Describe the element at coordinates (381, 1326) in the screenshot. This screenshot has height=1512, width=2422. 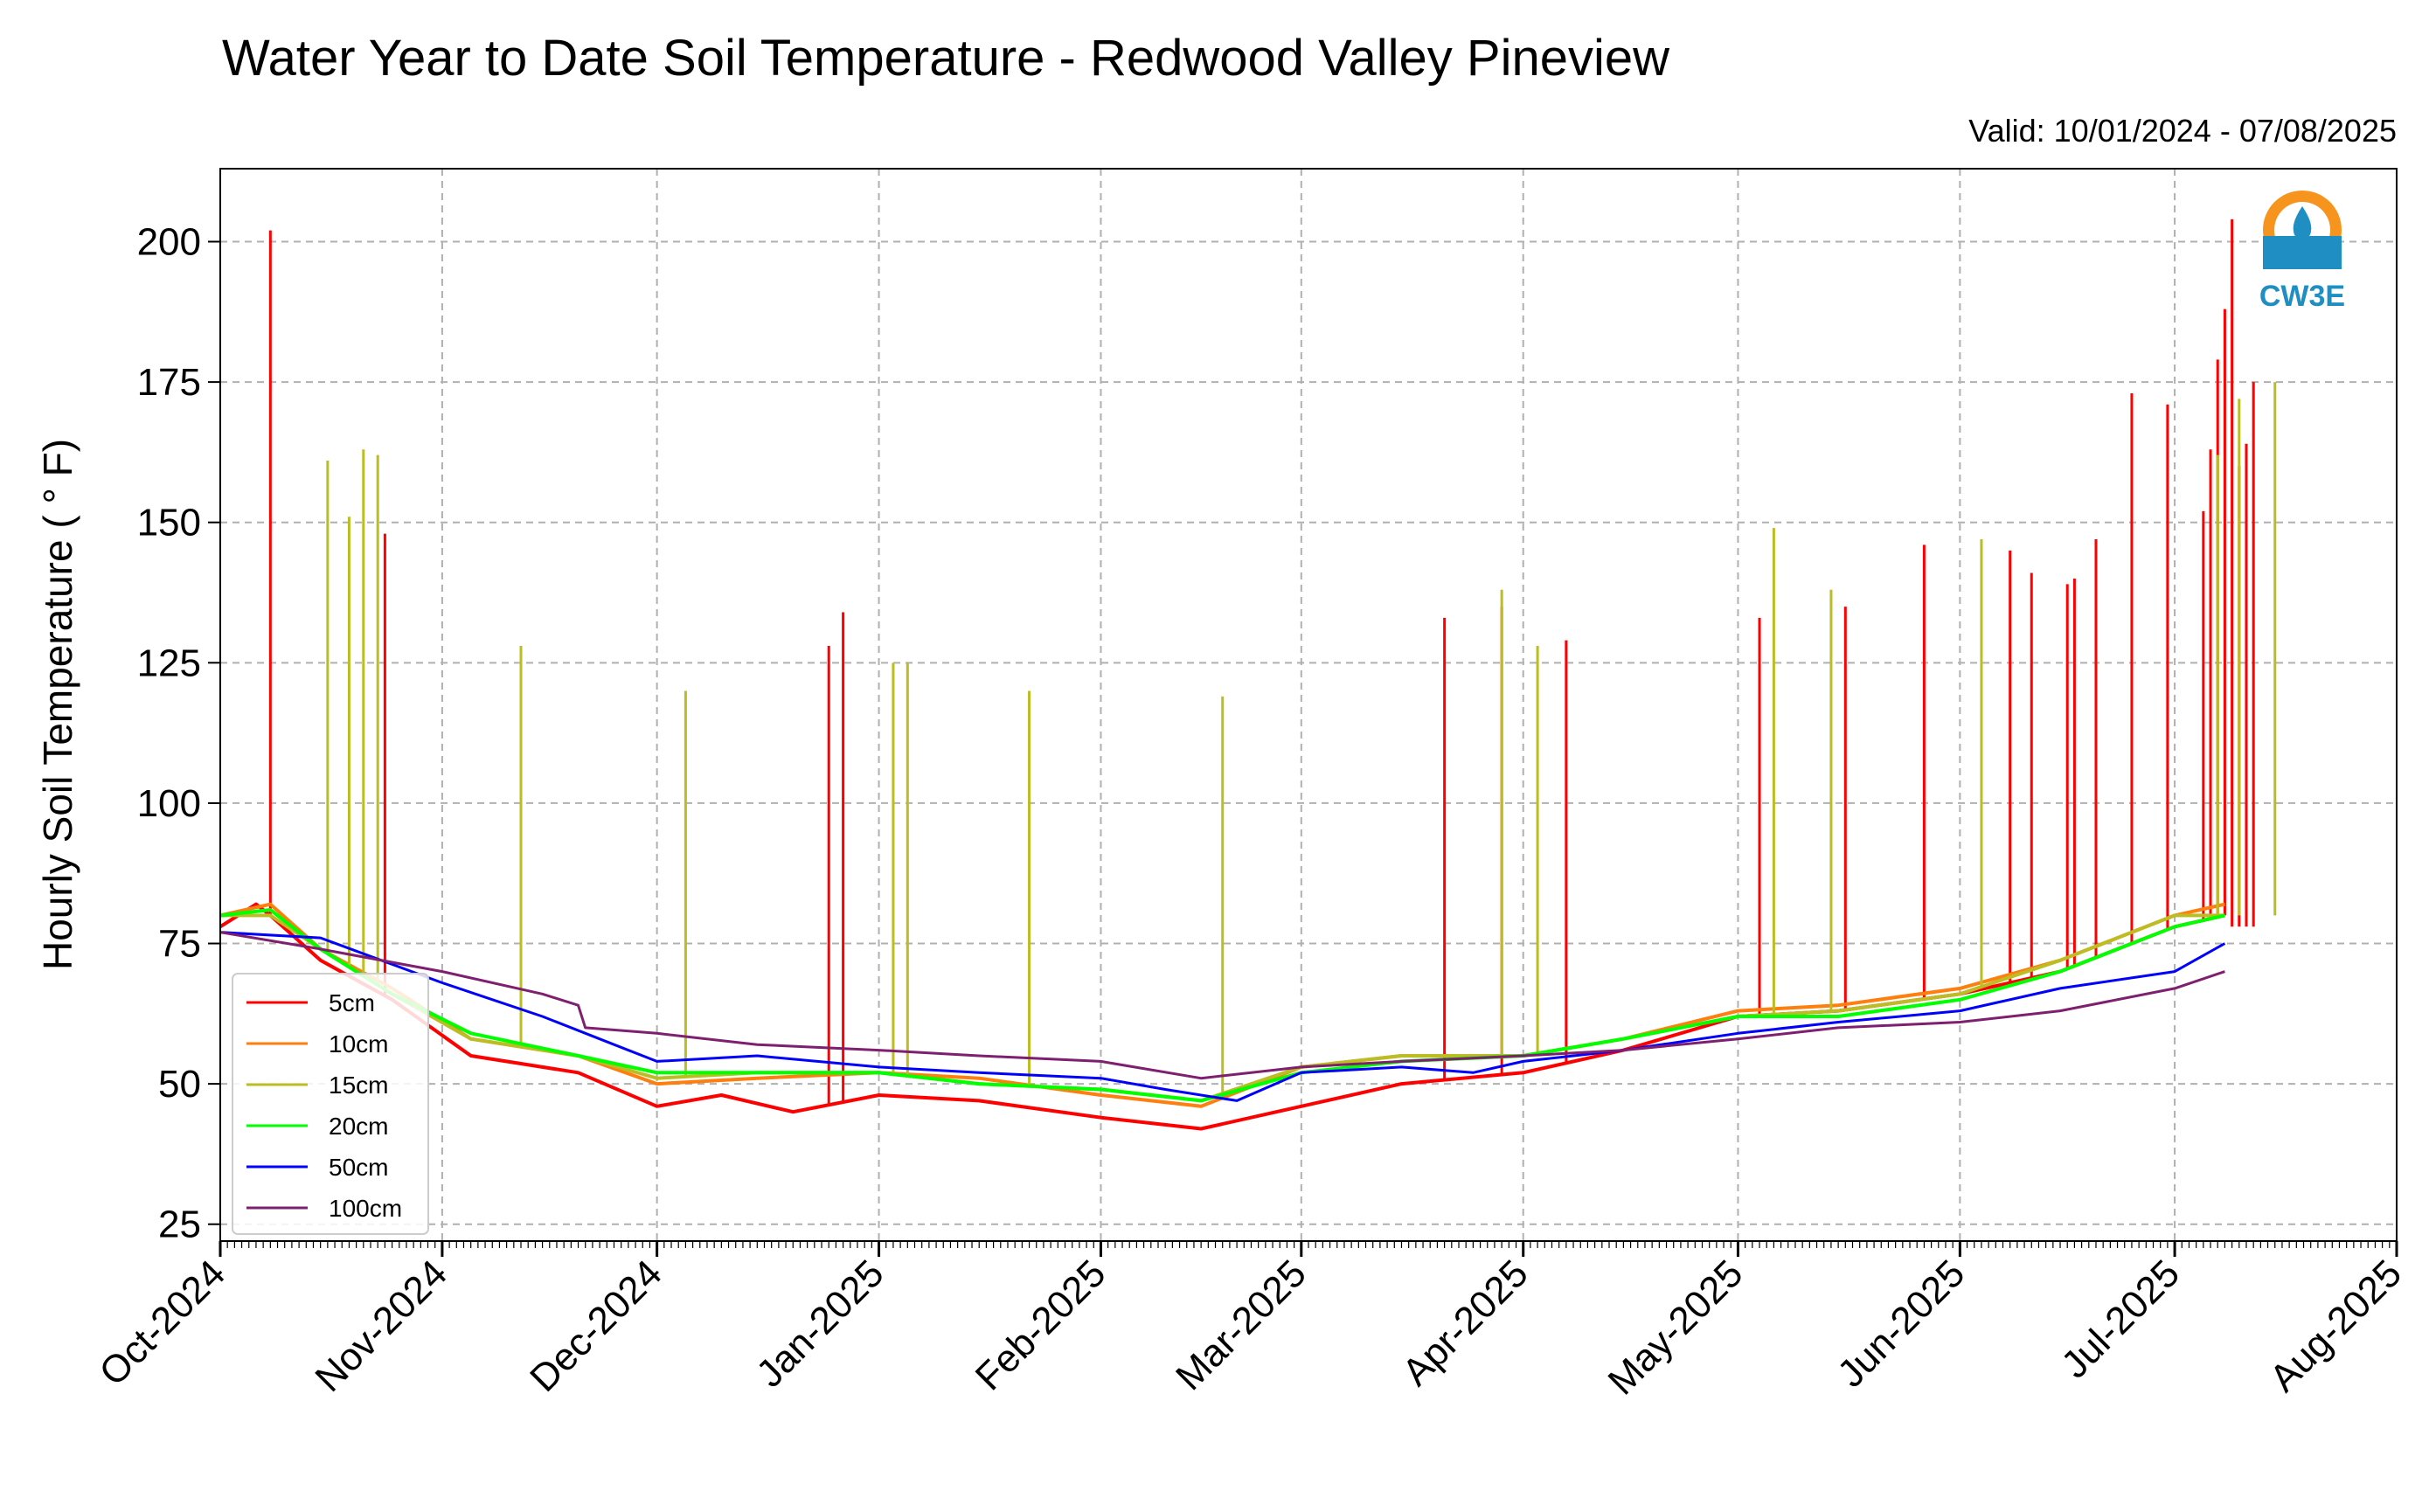
I see `x-tick-label: Nov-2024` at that location.